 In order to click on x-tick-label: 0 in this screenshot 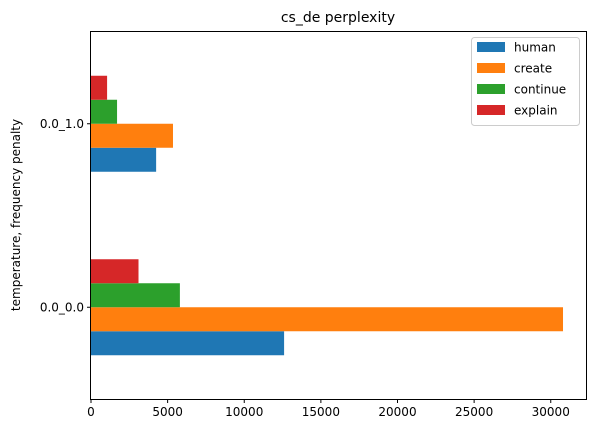, I will do `click(91, 412)`.